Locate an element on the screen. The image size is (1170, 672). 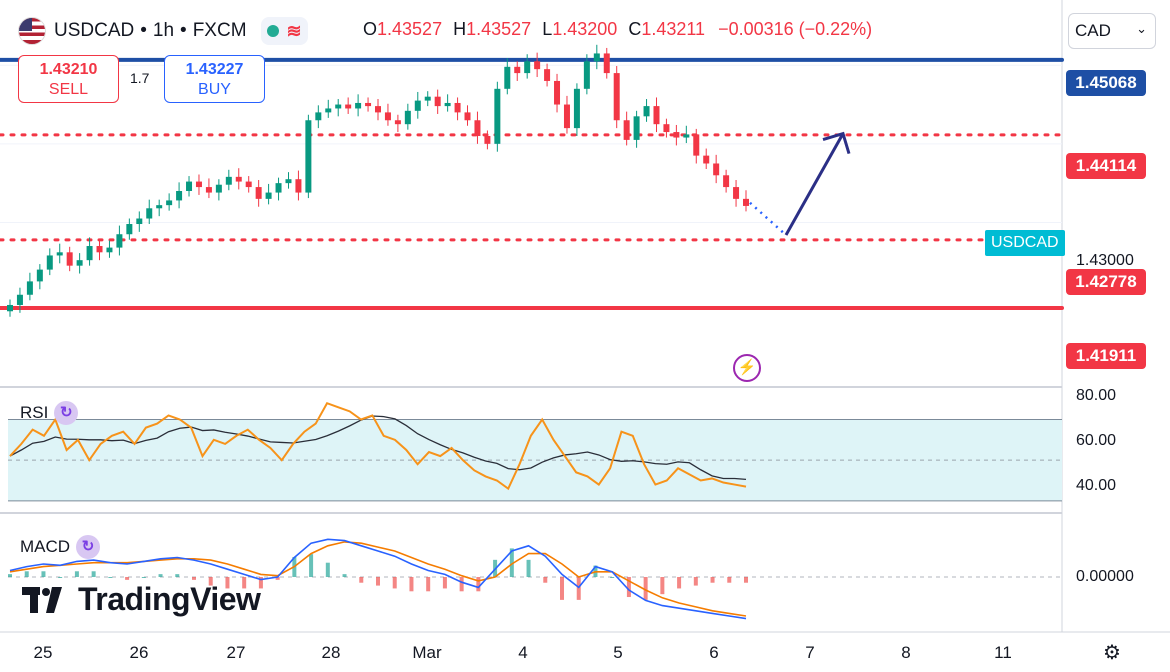
projection-arrow-head is located at coordinates (836, 143).